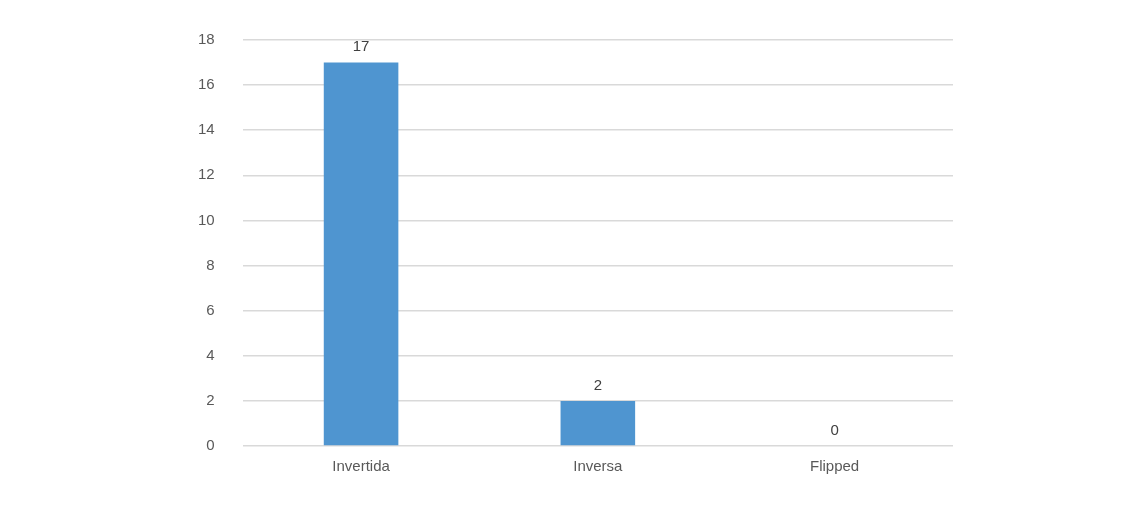 Image resolution: width=1134 pixels, height=508 pixels. Describe the element at coordinates (598, 384) in the screenshot. I see `data-label: 2` at that location.